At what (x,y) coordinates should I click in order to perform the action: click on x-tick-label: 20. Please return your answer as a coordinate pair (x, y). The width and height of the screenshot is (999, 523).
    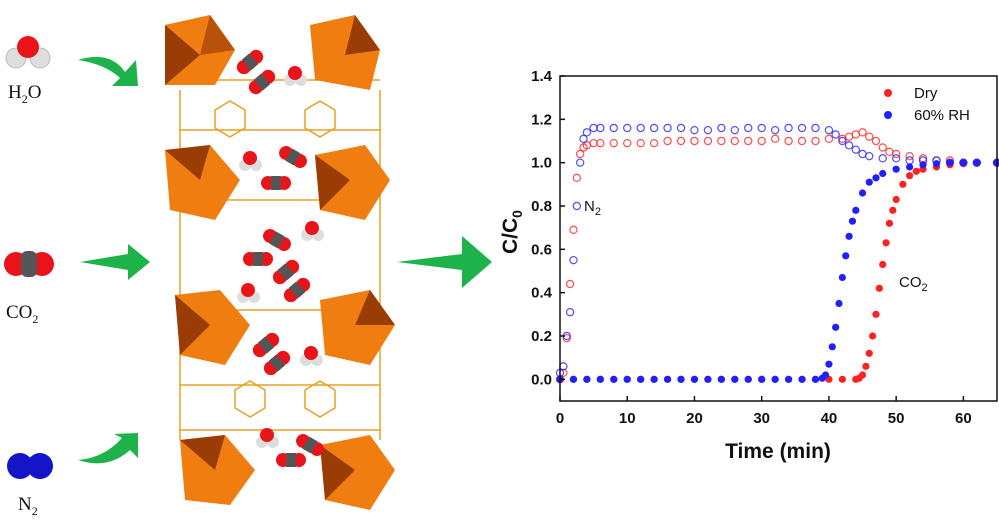
    Looking at the image, I should click on (694, 418).